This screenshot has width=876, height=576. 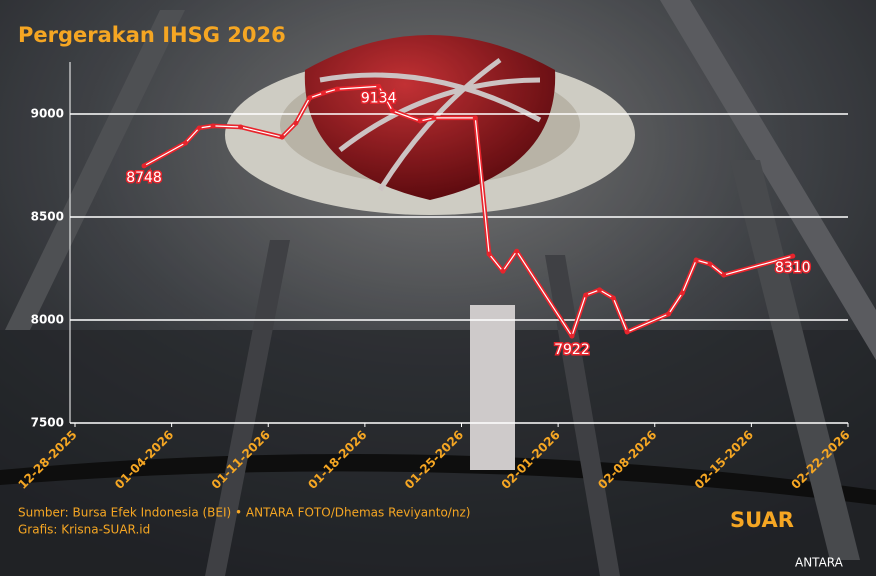 I want to click on photo-credit: ANTARA, so click(x=819, y=563).